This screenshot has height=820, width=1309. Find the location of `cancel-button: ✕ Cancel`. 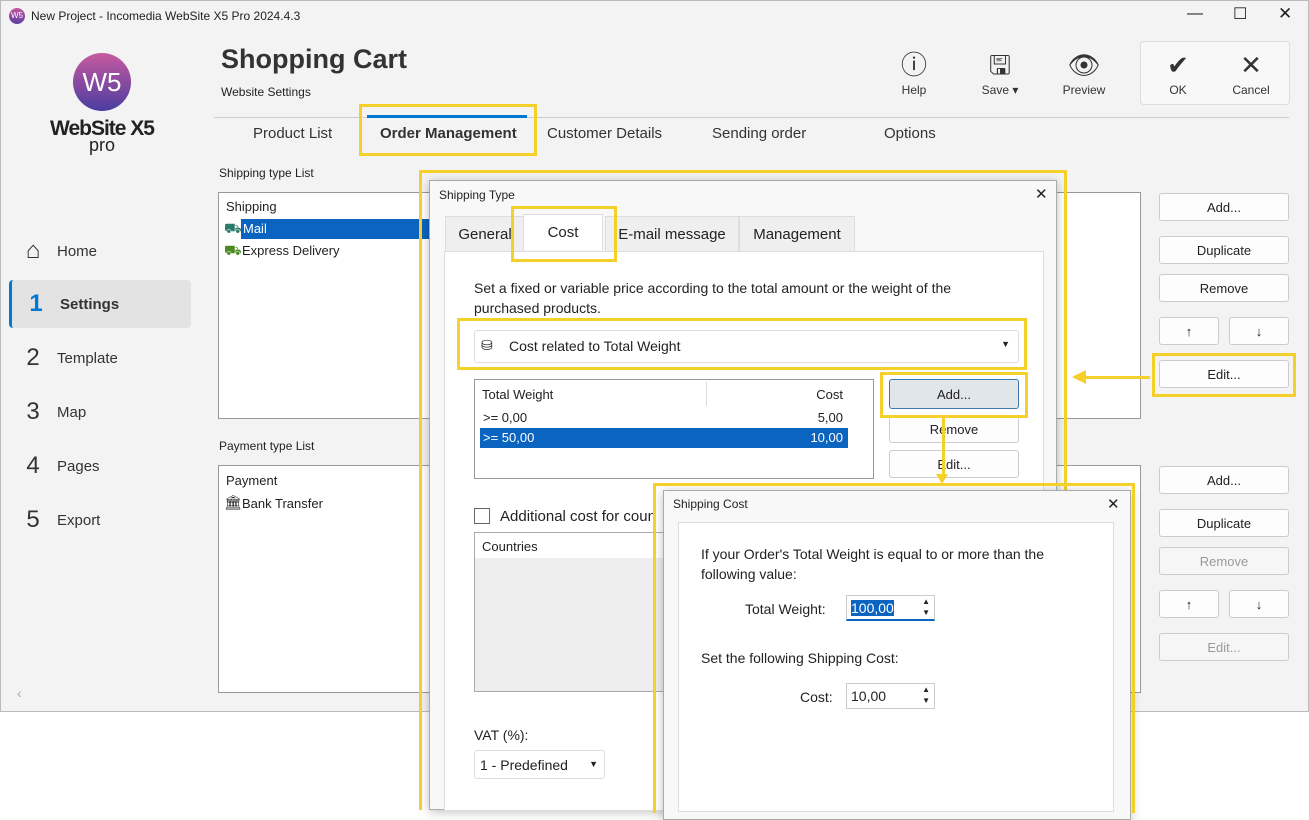

cancel-button: ✕ Cancel is located at coordinates (1251, 72).